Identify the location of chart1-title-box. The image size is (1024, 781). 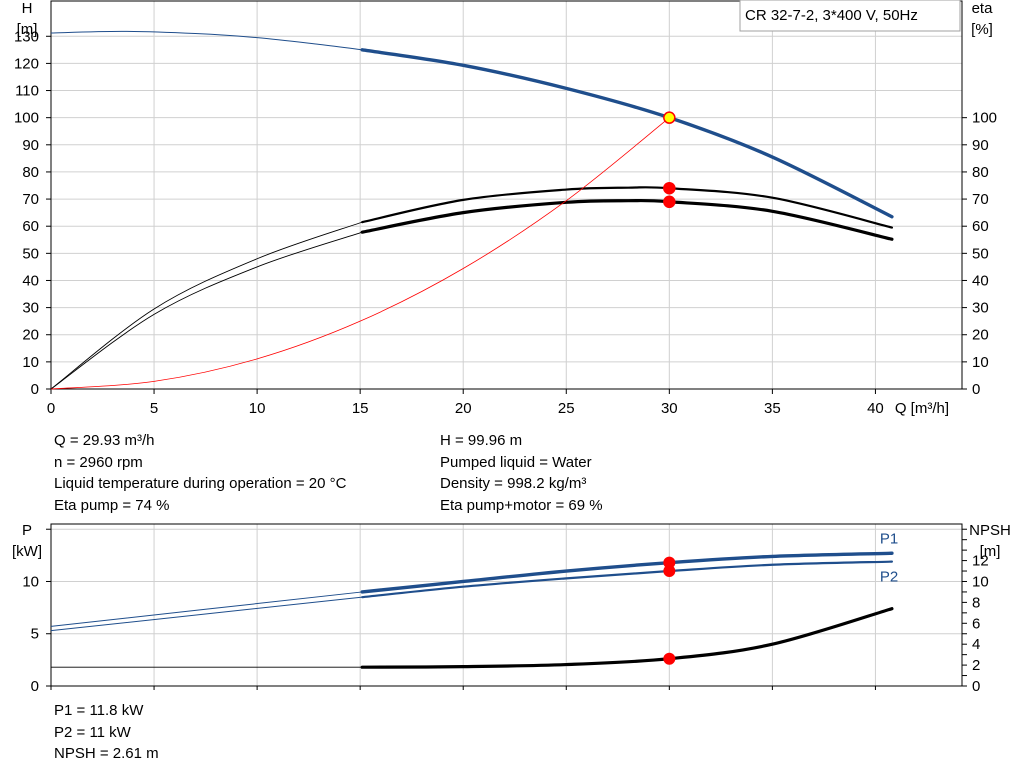
(850, 16).